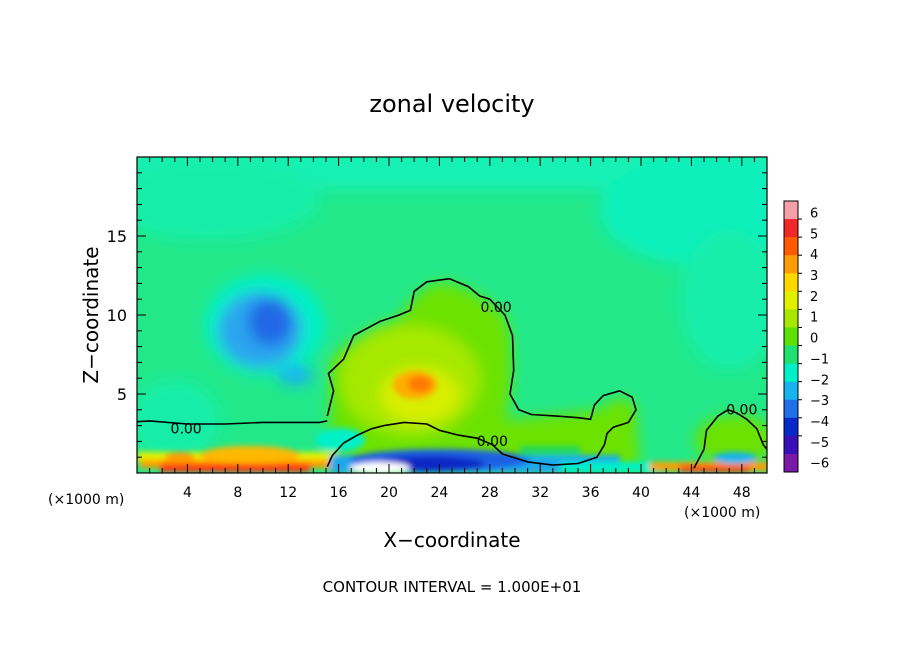  What do you see at coordinates (814, 318) in the screenshot?
I see `colorbar-label: 1` at bounding box center [814, 318].